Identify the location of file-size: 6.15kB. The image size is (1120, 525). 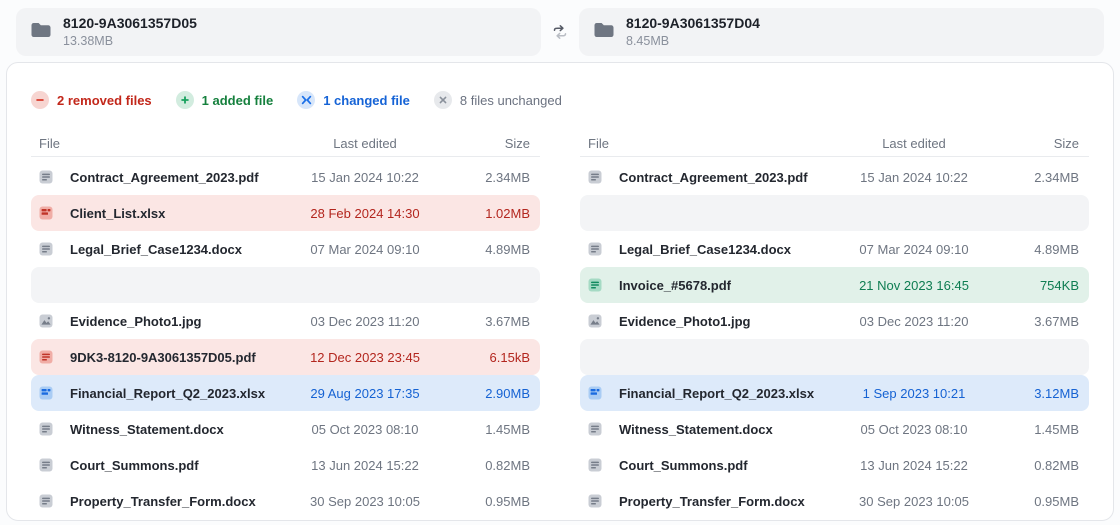
(509, 357).